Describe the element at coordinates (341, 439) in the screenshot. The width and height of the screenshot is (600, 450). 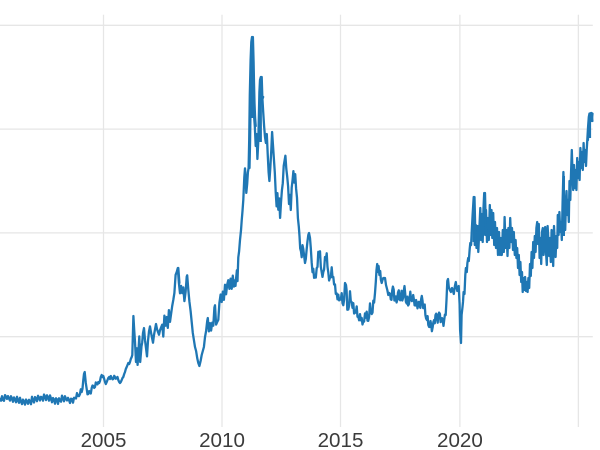
I see `svg-text: 2015` at that location.